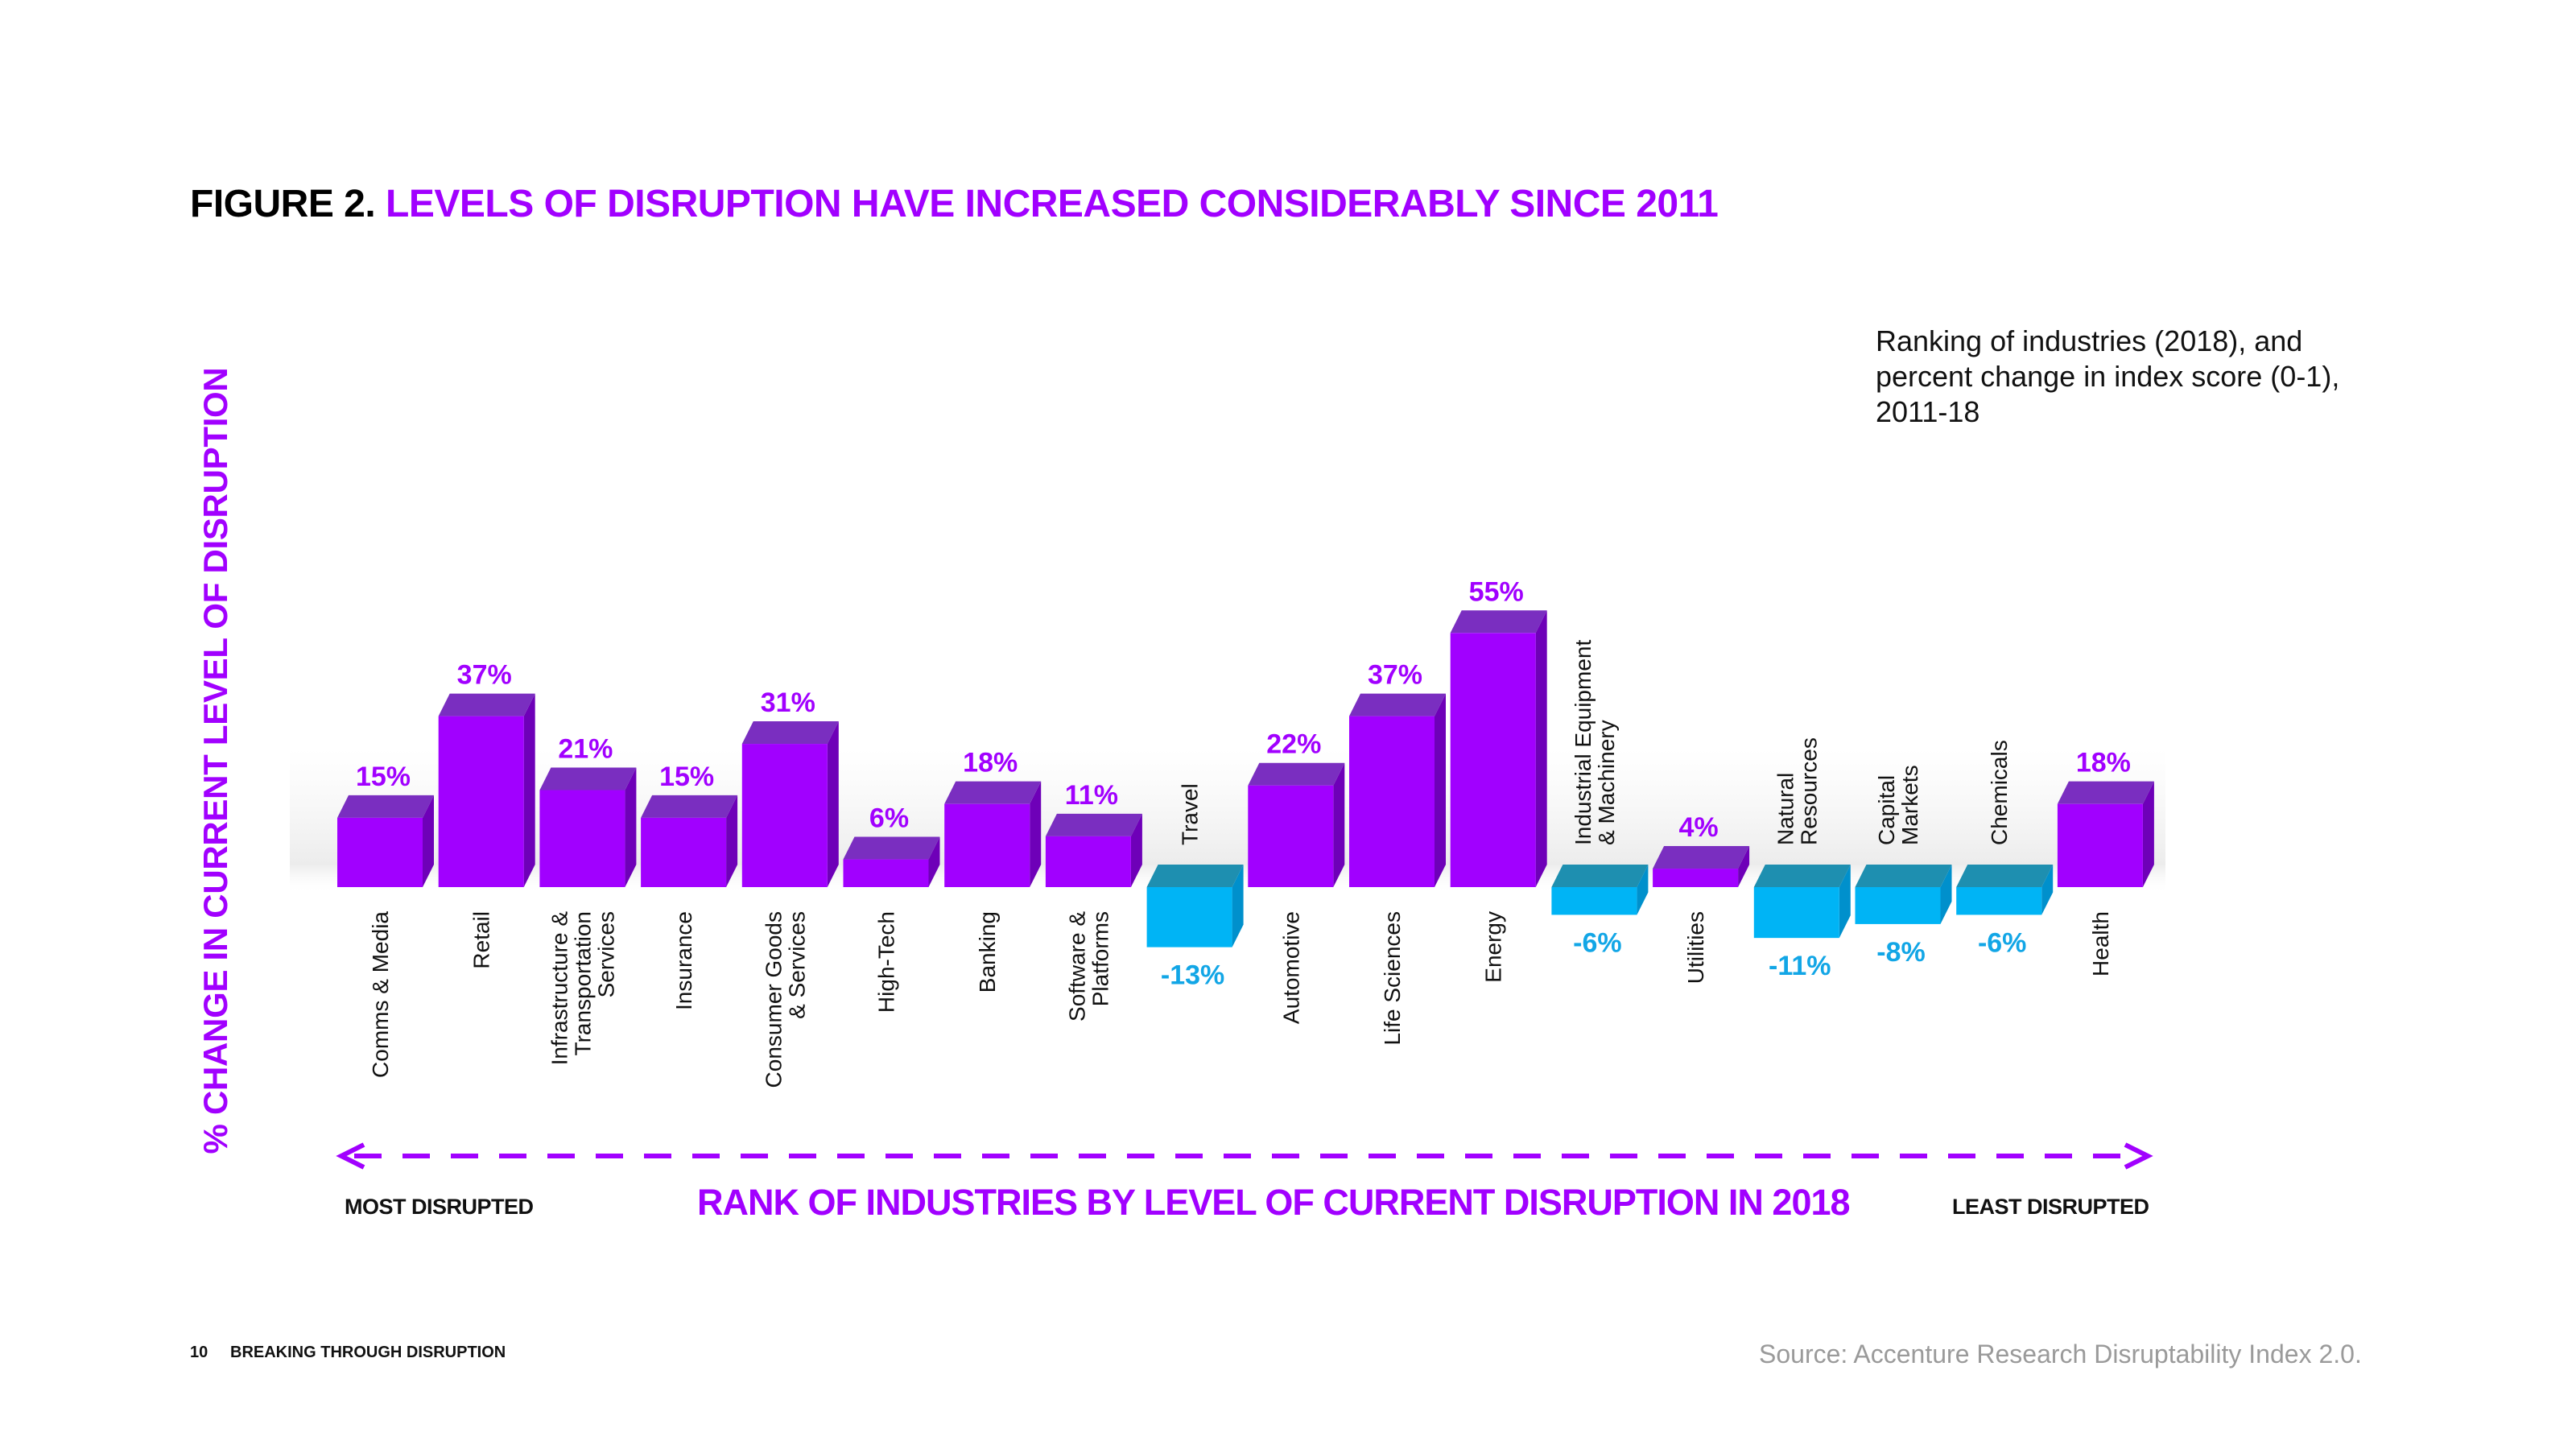  I want to click on bar-group: 15% Comms & Media, so click(385, 920).